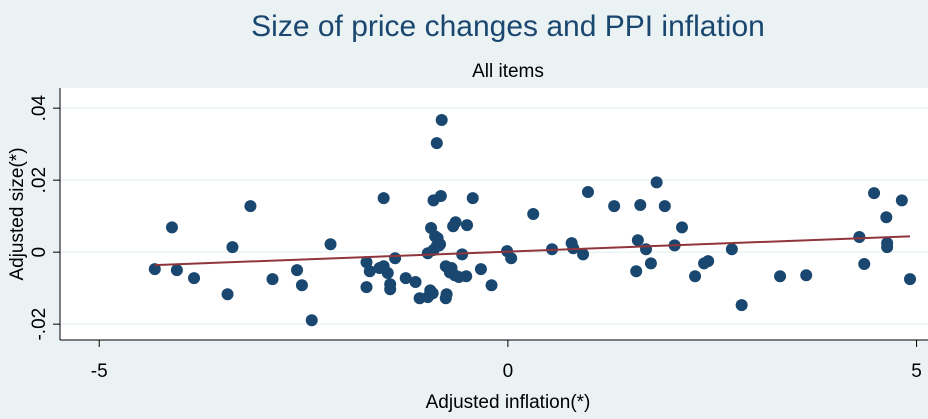 The height and width of the screenshot is (419, 928). Describe the element at coordinates (39, 324) in the screenshot. I see `y-tick-label: -.02` at that location.